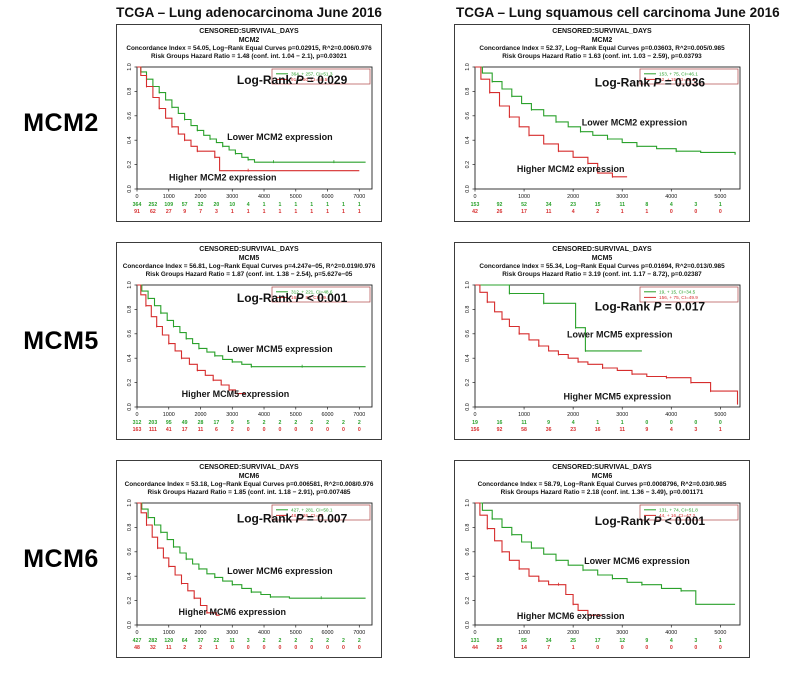 This screenshot has width=787, height=684. What do you see at coordinates (475, 648) in the screenshot?
I see `svg-text: 44` at bounding box center [475, 648].